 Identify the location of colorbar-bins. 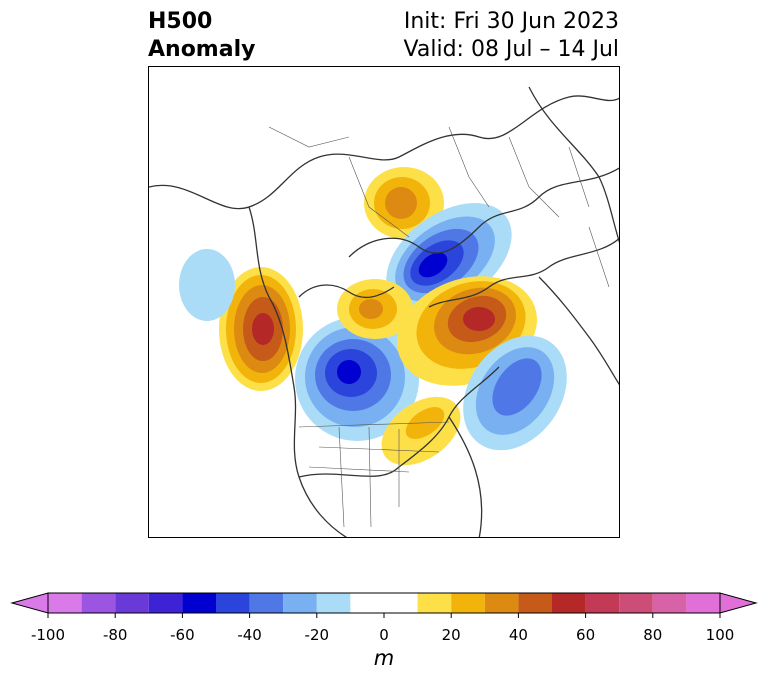
(384, 603).